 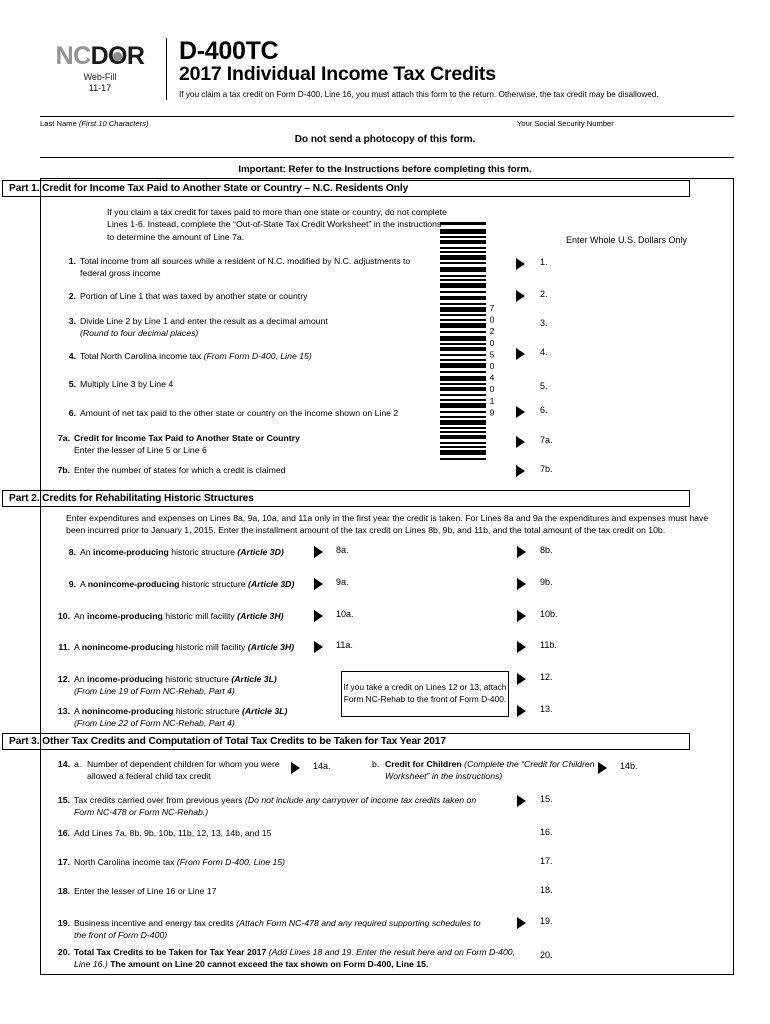 What do you see at coordinates (207, 711) in the screenshot?
I see `line-13-post: historic structure` at bounding box center [207, 711].